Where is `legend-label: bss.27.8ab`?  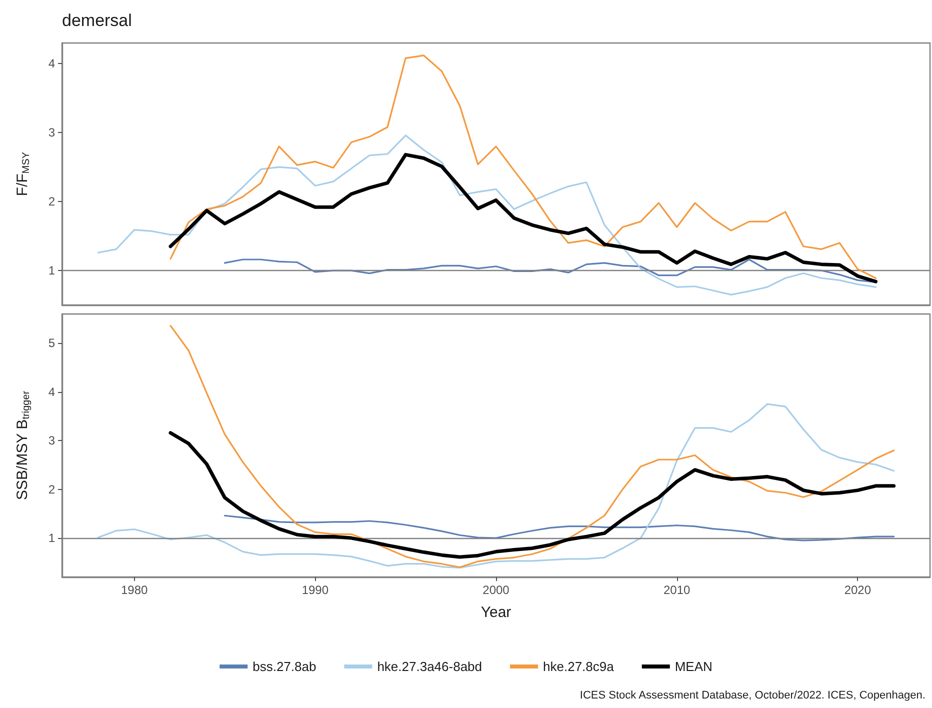
legend-label: bss.27.8ab is located at coordinates (284, 666).